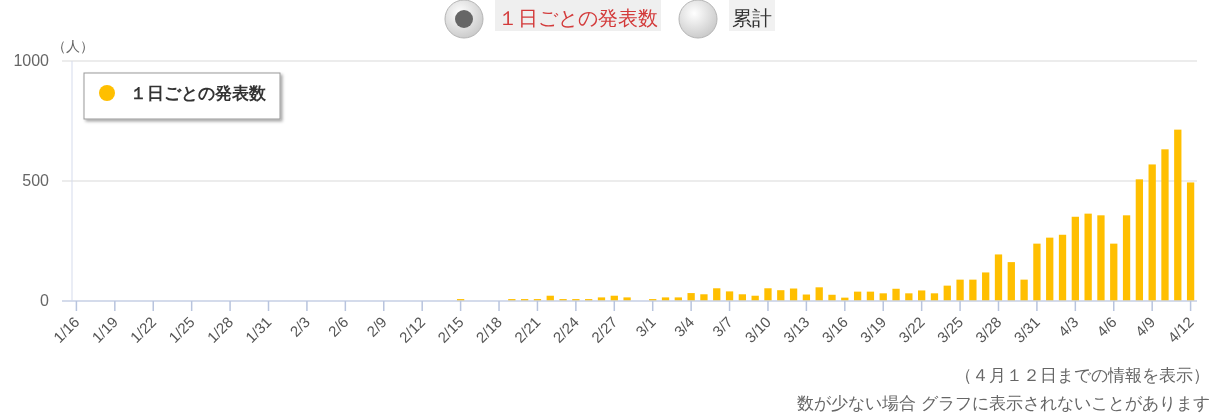 This screenshot has height=420, width=1224. What do you see at coordinates (1003, 403) in the screenshot?
I see `note: 数が少ない場合 グラフに表示されないことがあります` at bounding box center [1003, 403].